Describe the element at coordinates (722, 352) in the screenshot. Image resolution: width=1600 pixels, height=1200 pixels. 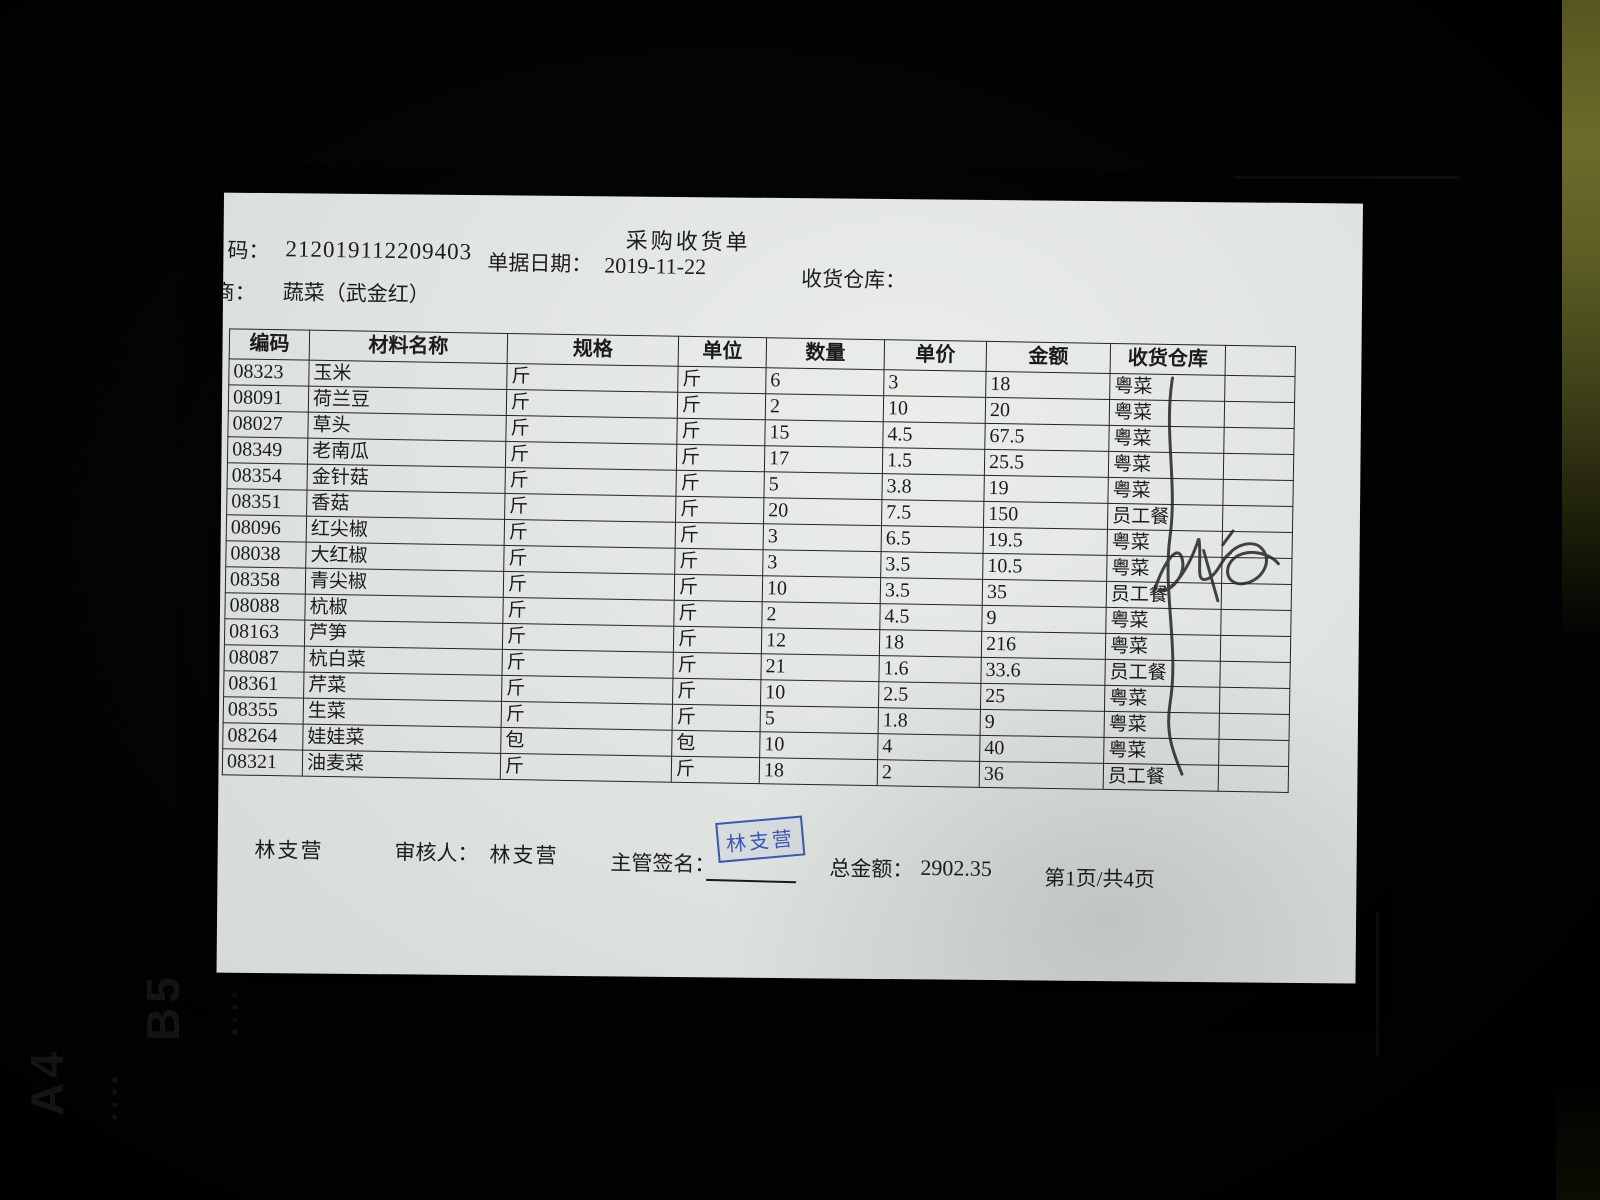
I see `header-unit: 单位` at that location.